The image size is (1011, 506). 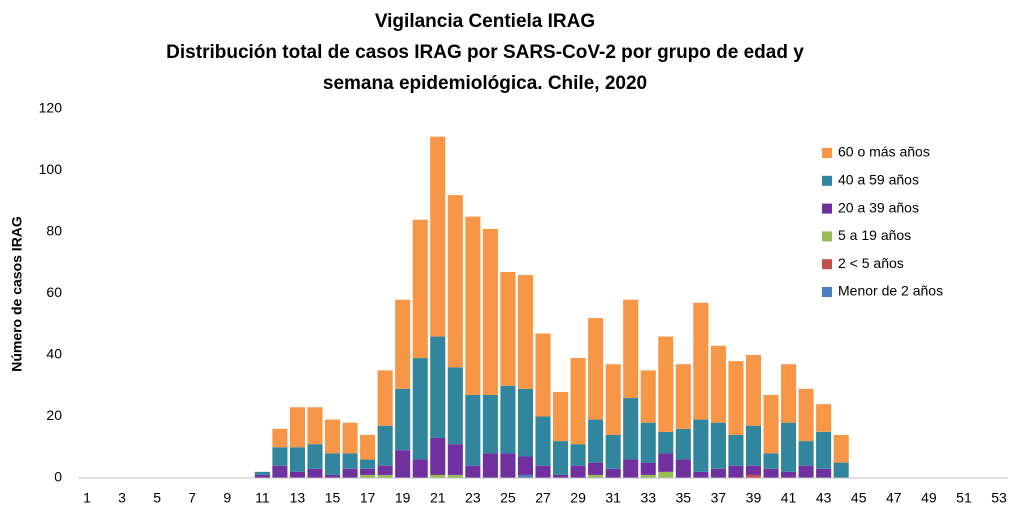 What do you see at coordinates (874, 235) in the screenshot?
I see `legend-label: 5 a 19 años` at bounding box center [874, 235].